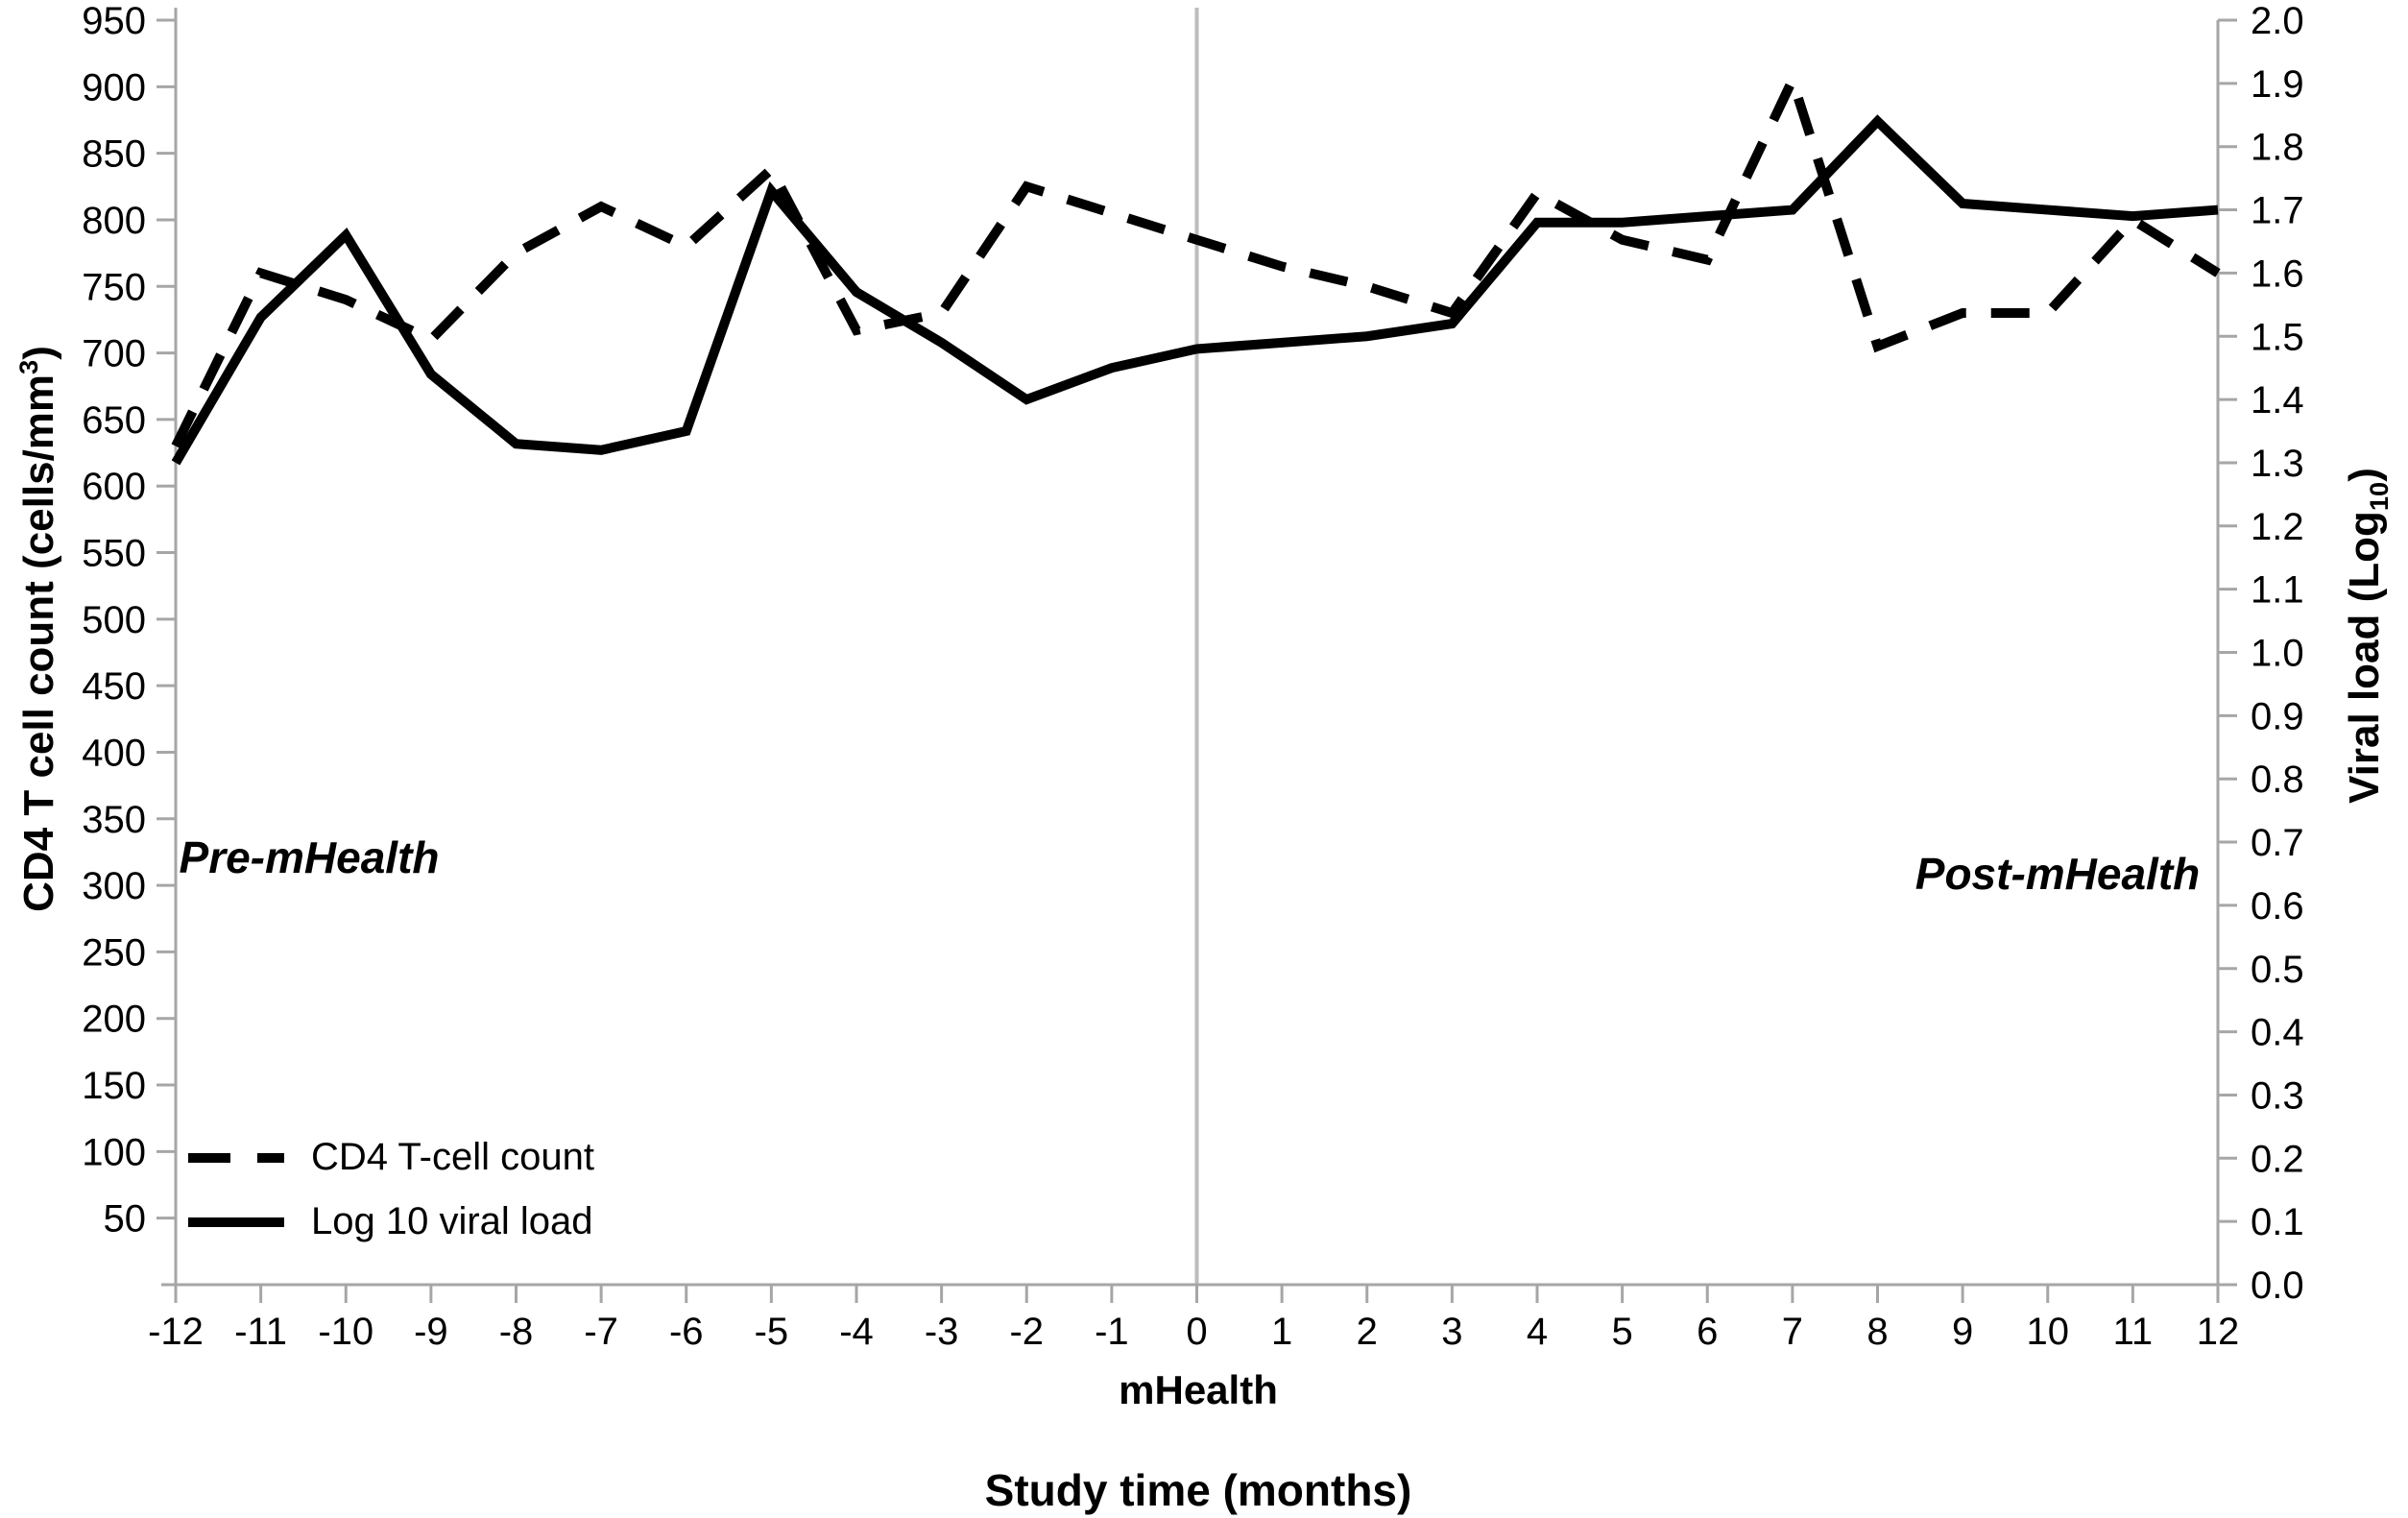 This screenshot has height=1518, width=2408. What do you see at coordinates (261, 1332) in the screenshot?
I see `x-axis-tick-label: -11` at bounding box center [261, 1332].